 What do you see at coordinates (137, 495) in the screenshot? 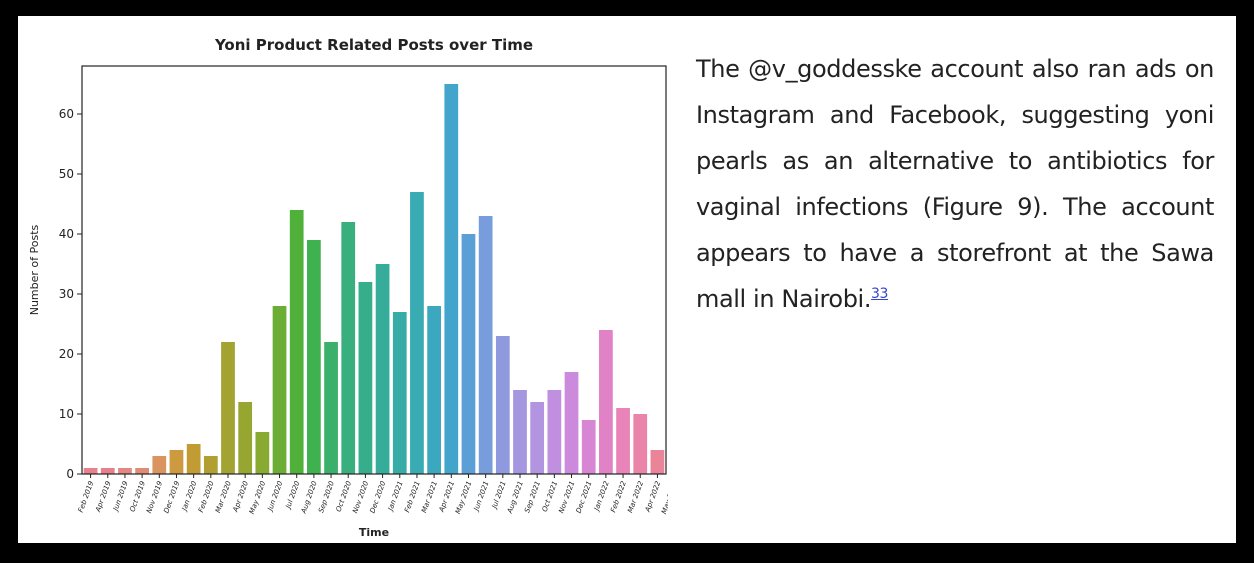
I see `x-tick-label: Oct 2019` at bounding box center [137, 495].